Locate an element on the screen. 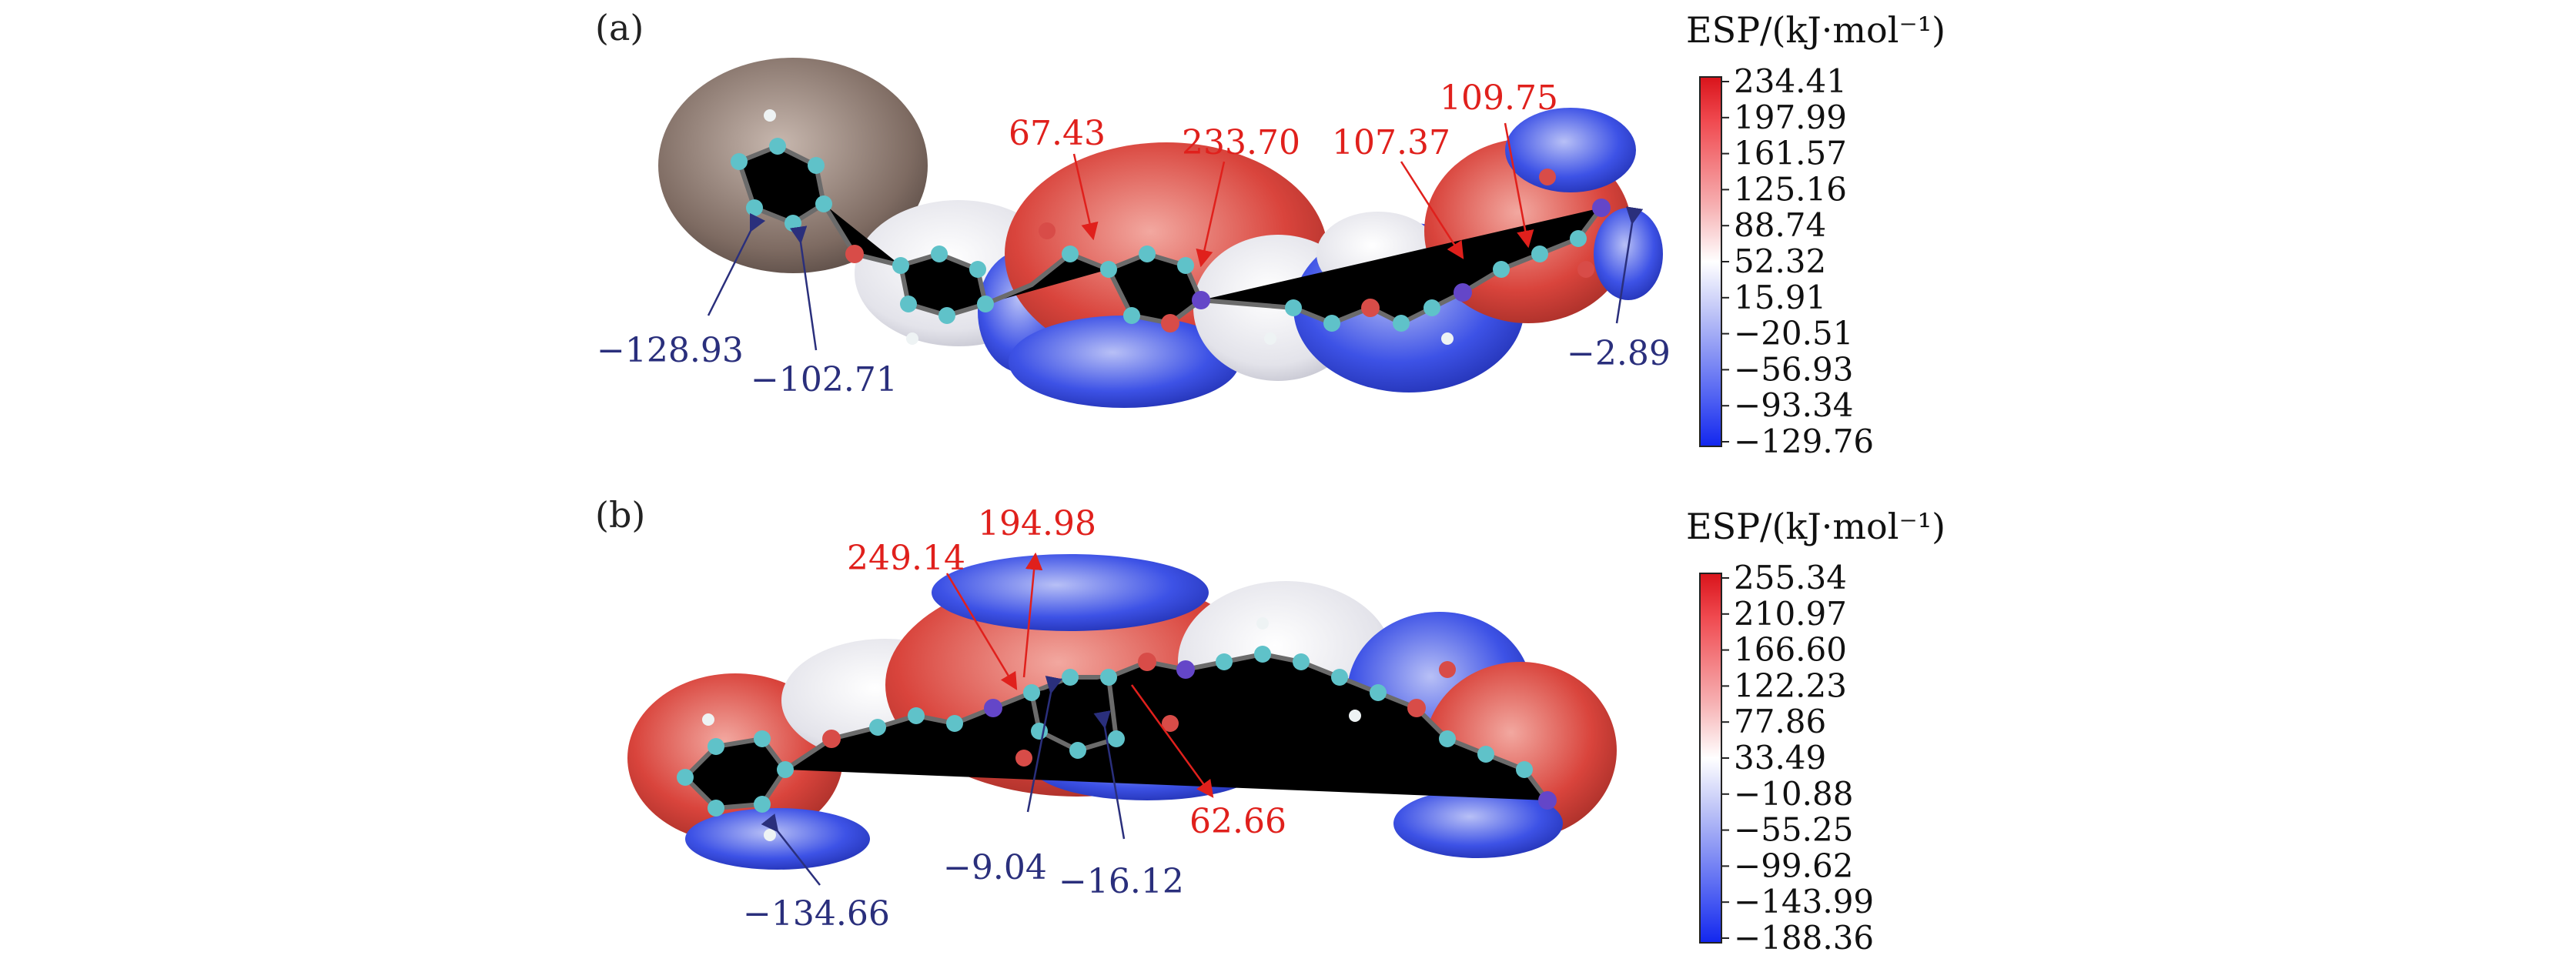  panel-b-annotations: 249.14 194.98 62.66 −9.04 −16.12 −134.66 is located at coordinates (1015, 719).